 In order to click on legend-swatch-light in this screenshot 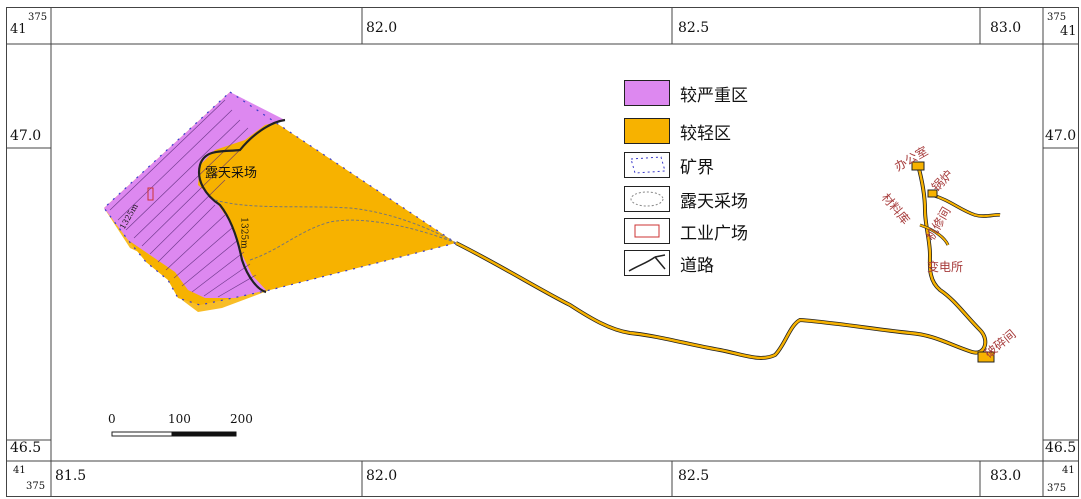, I will do `click(647, 131)`.